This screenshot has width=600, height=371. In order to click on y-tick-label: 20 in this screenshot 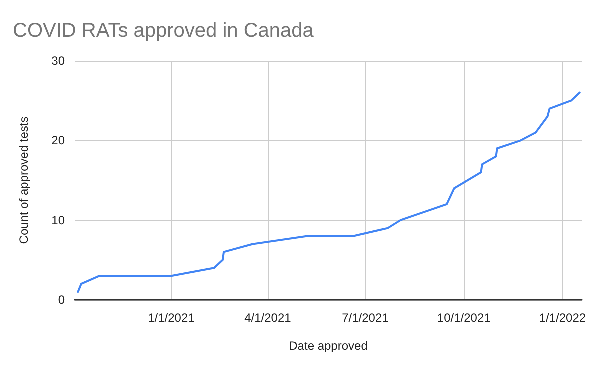, I will do `click(59, 141)`.